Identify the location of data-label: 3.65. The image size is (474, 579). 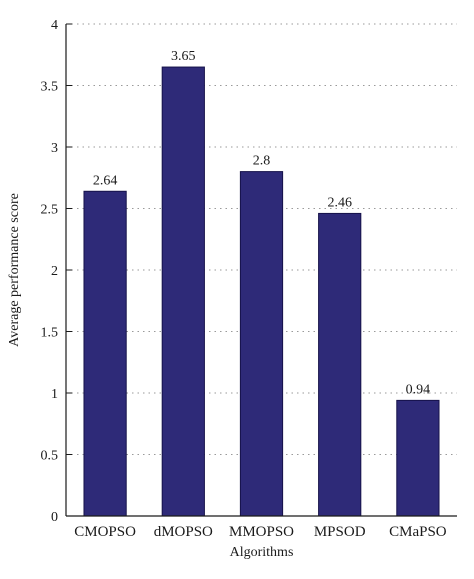
(183, 56).